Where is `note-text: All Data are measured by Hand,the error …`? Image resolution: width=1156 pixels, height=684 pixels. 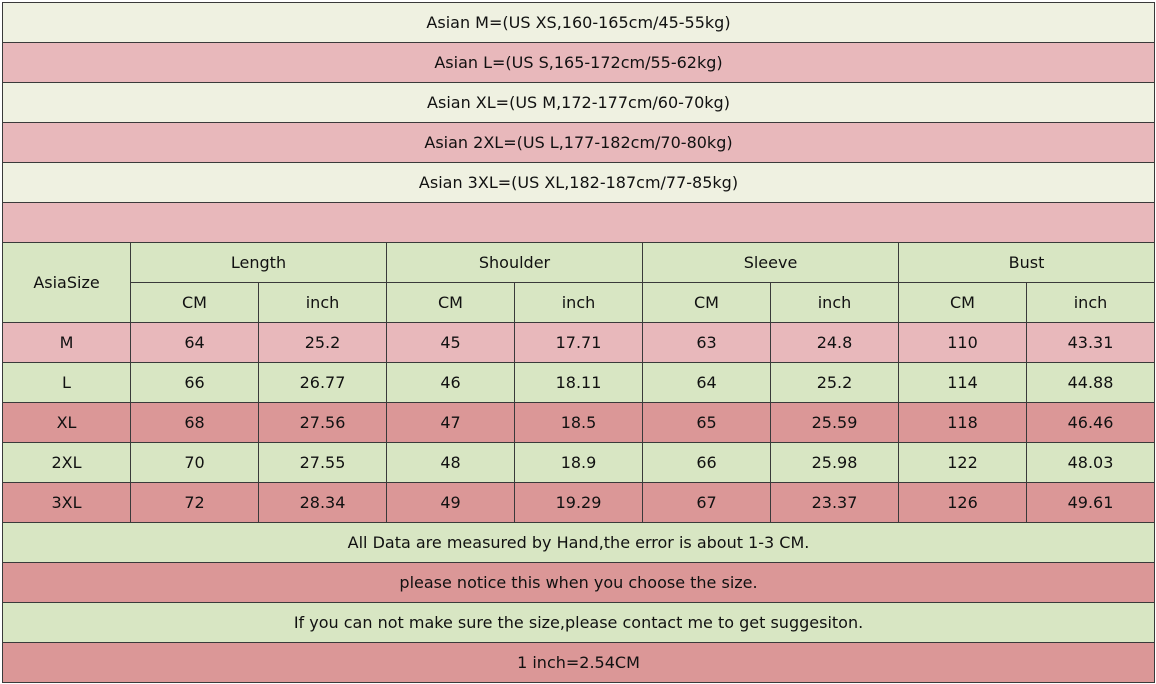 note-text: All Data are measured by Hand,the error … is located at coordinates (578, 542).